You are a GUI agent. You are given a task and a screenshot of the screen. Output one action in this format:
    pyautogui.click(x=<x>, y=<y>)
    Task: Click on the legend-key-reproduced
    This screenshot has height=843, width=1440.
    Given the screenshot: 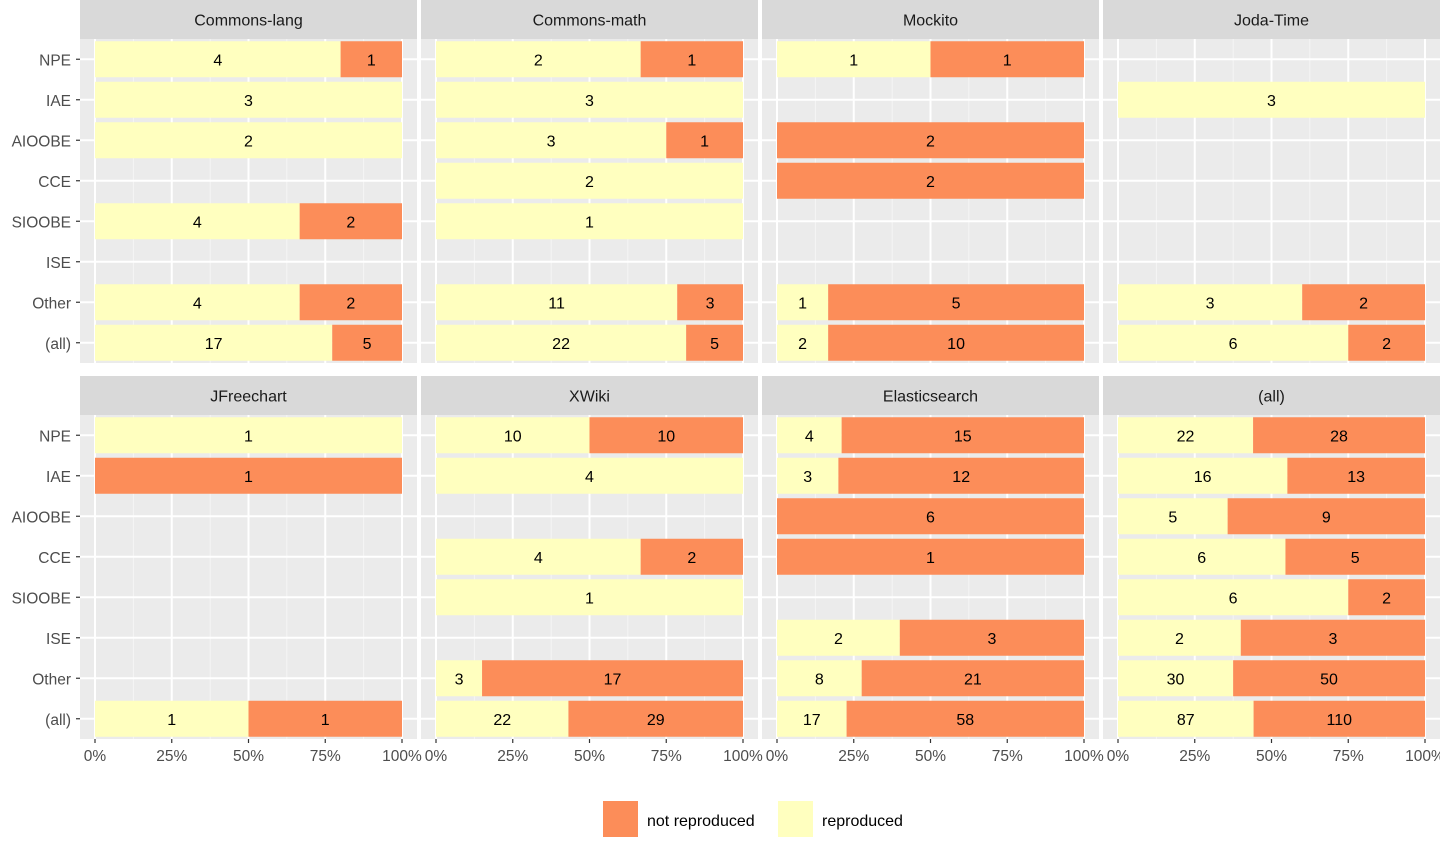 What is the action you would take?
    pyautogui.click(x=795, y=819)
    